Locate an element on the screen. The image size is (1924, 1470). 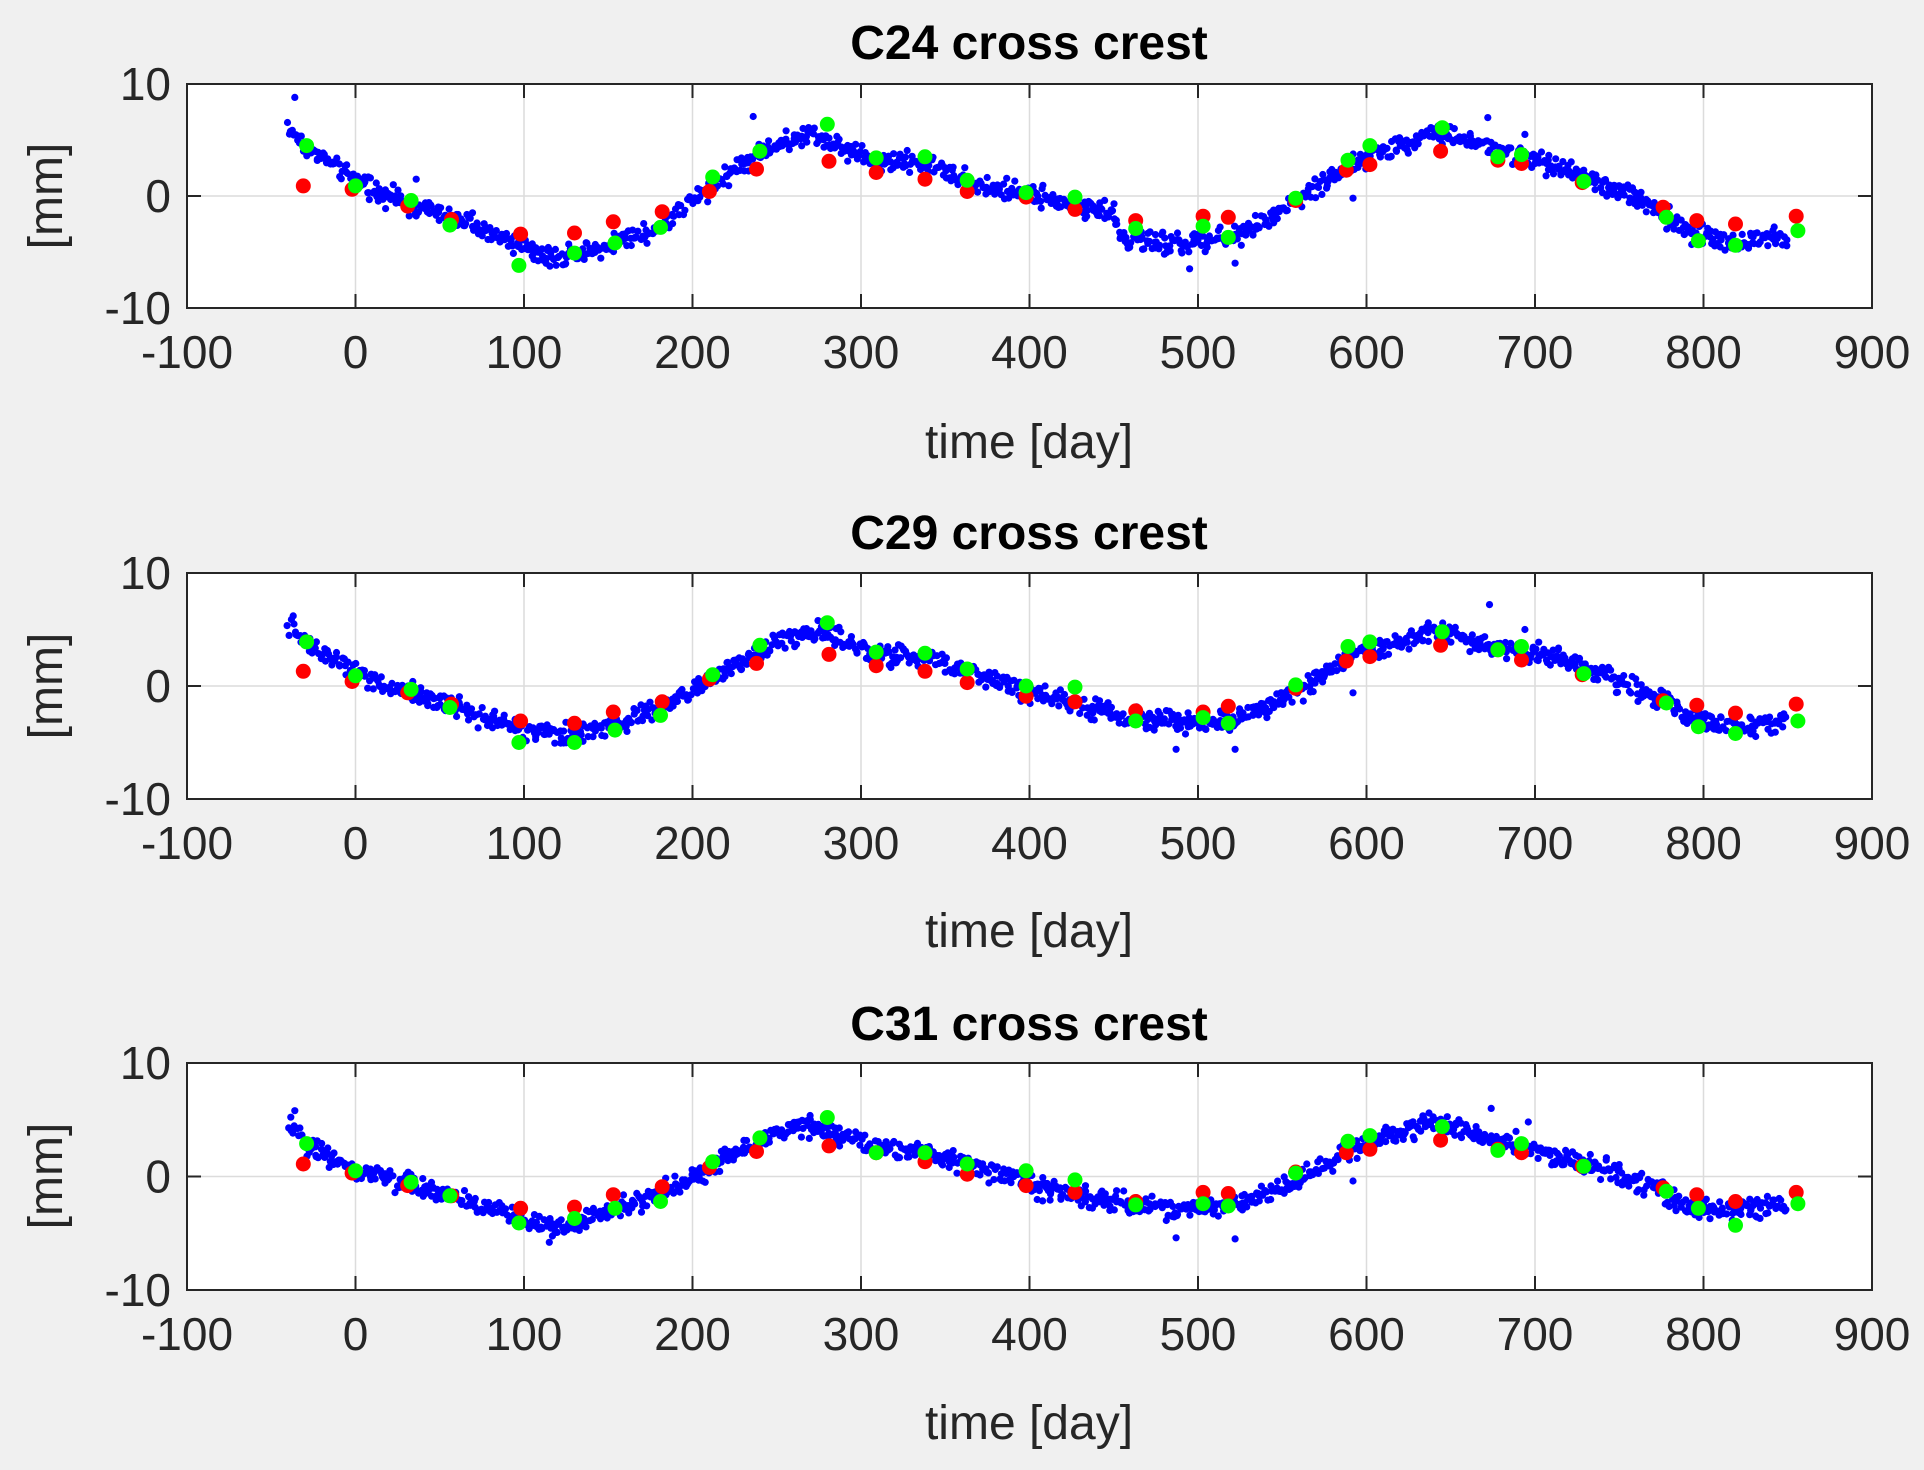
chart-title: C24 cross crest is located at coordinates (1029, 43).